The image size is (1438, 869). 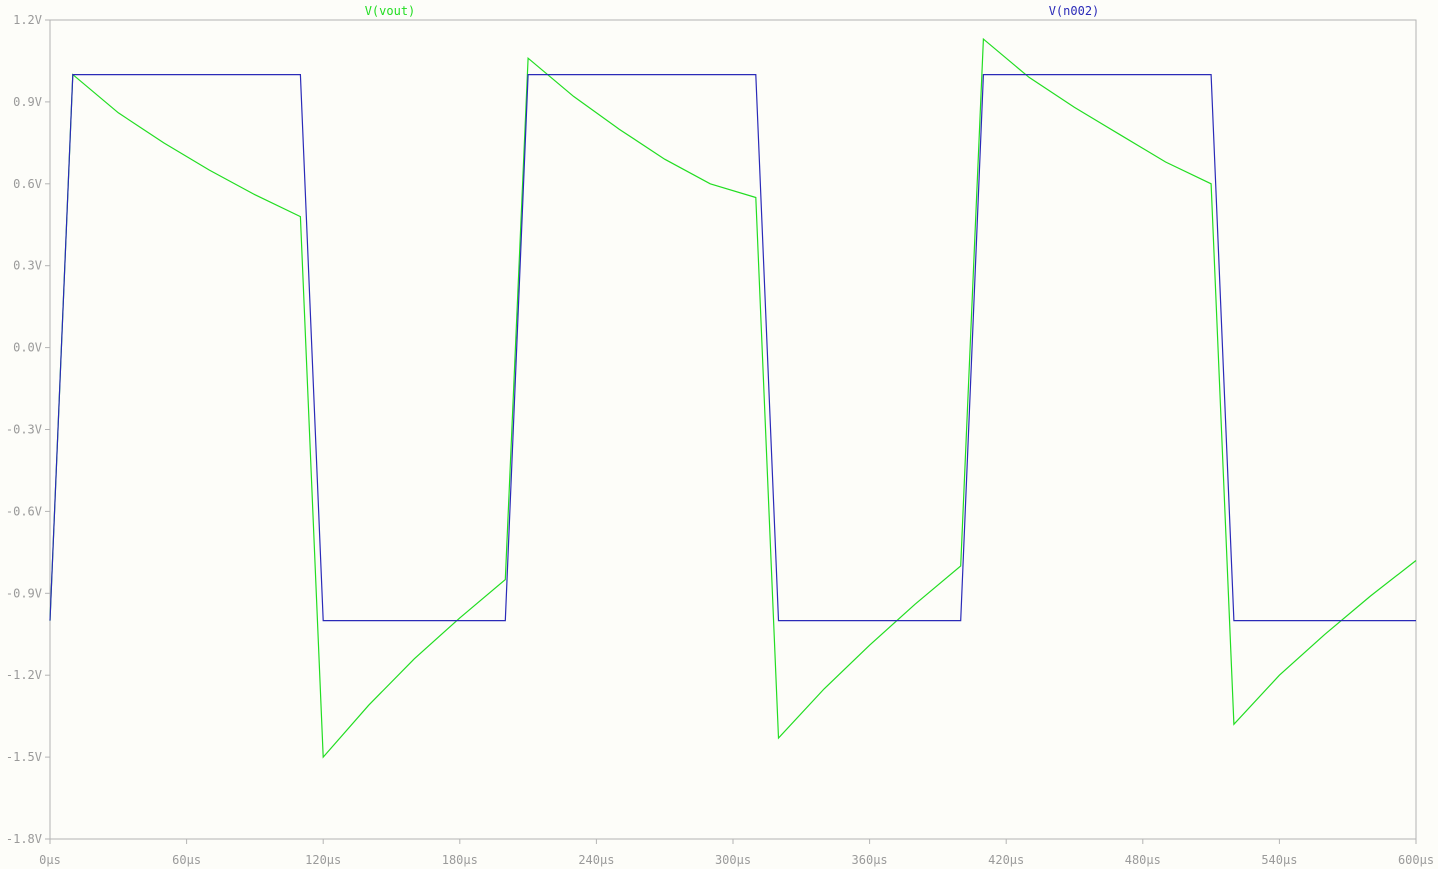 What do you see at coordinates (323, 860) in the screenshot?
I see `x-tick-label: 120µs` at bounding box center [323, 860].